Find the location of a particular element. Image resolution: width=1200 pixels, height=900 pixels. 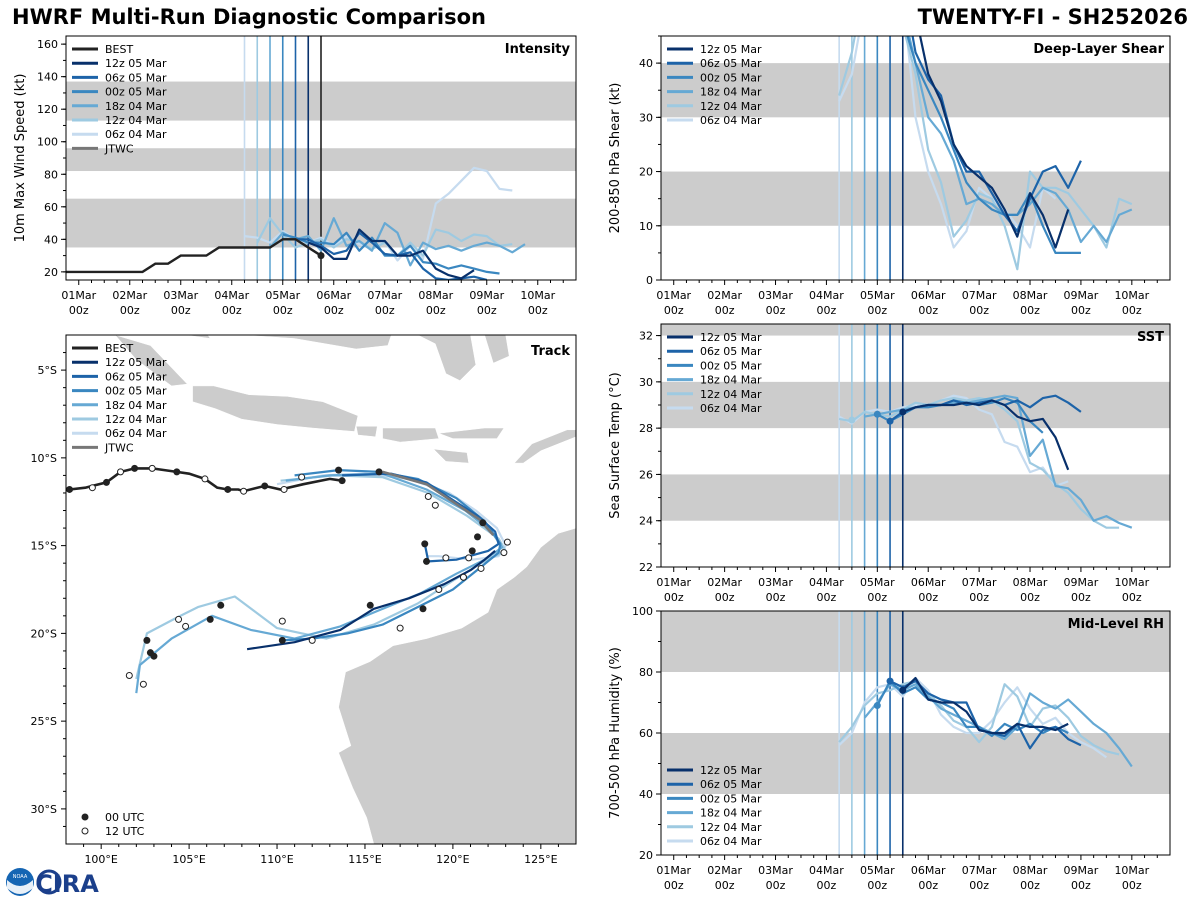

shear-ytick-label: 10 is located at coordinates (646, 226).